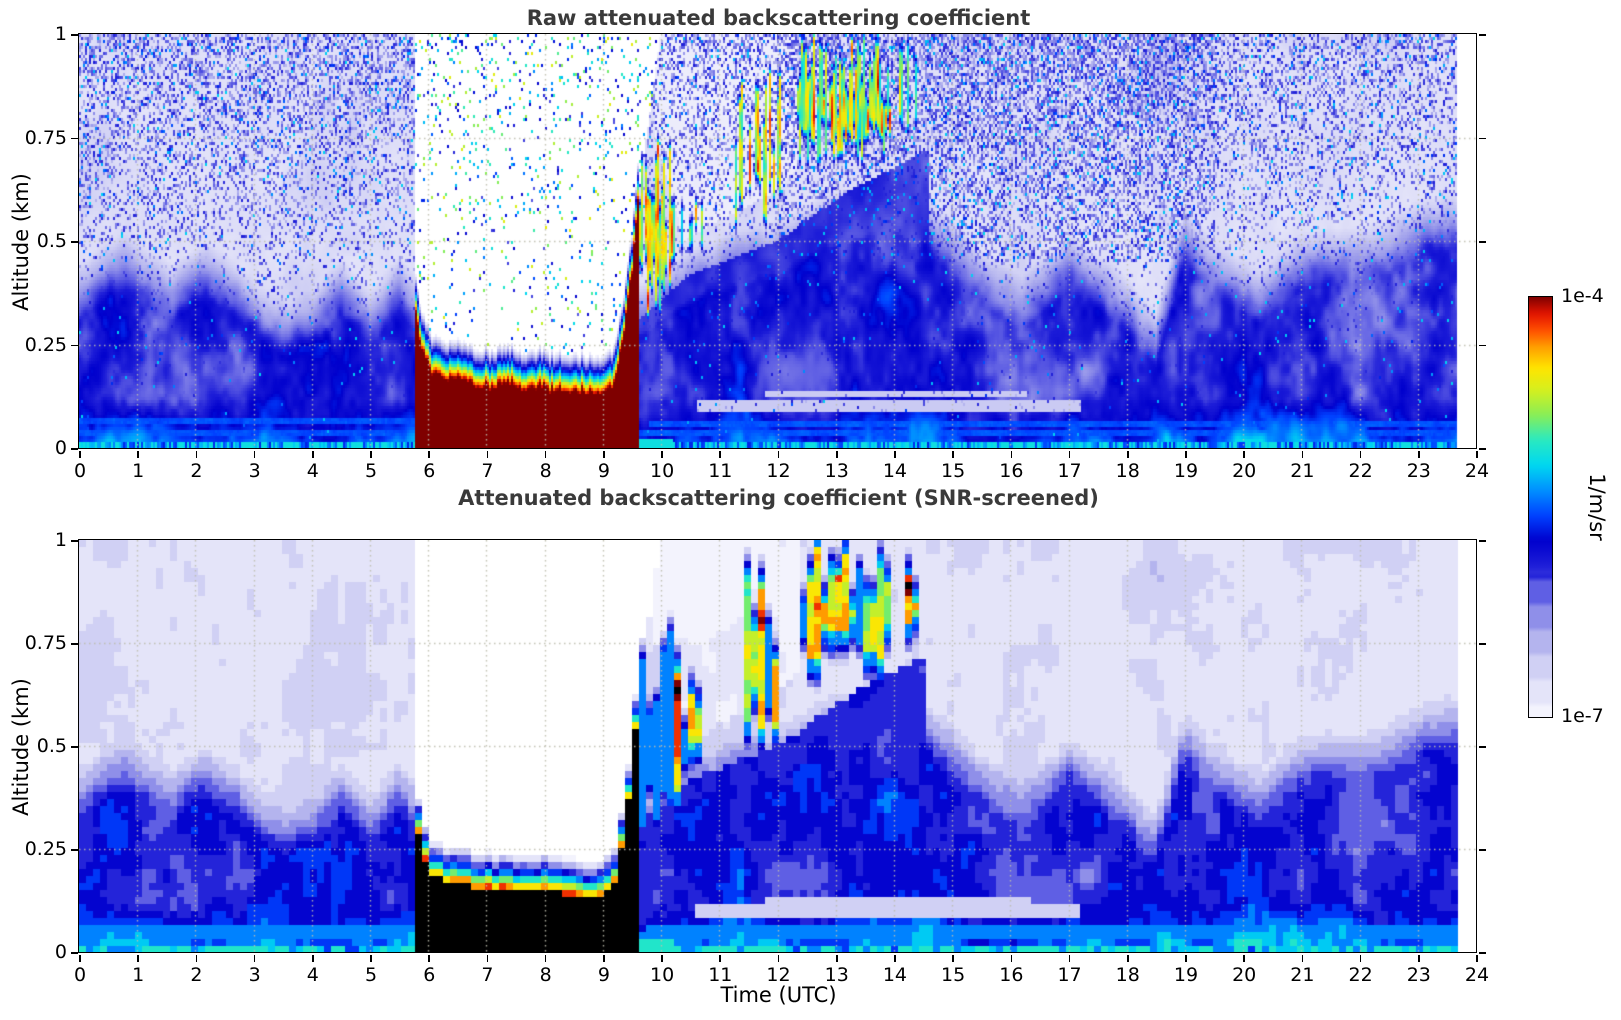 The height and width of the screenshot is (1020, 1621). Describe the element at coordinates (953, 471) in the screenshot. I see `x-tick-label: 15` at that location.